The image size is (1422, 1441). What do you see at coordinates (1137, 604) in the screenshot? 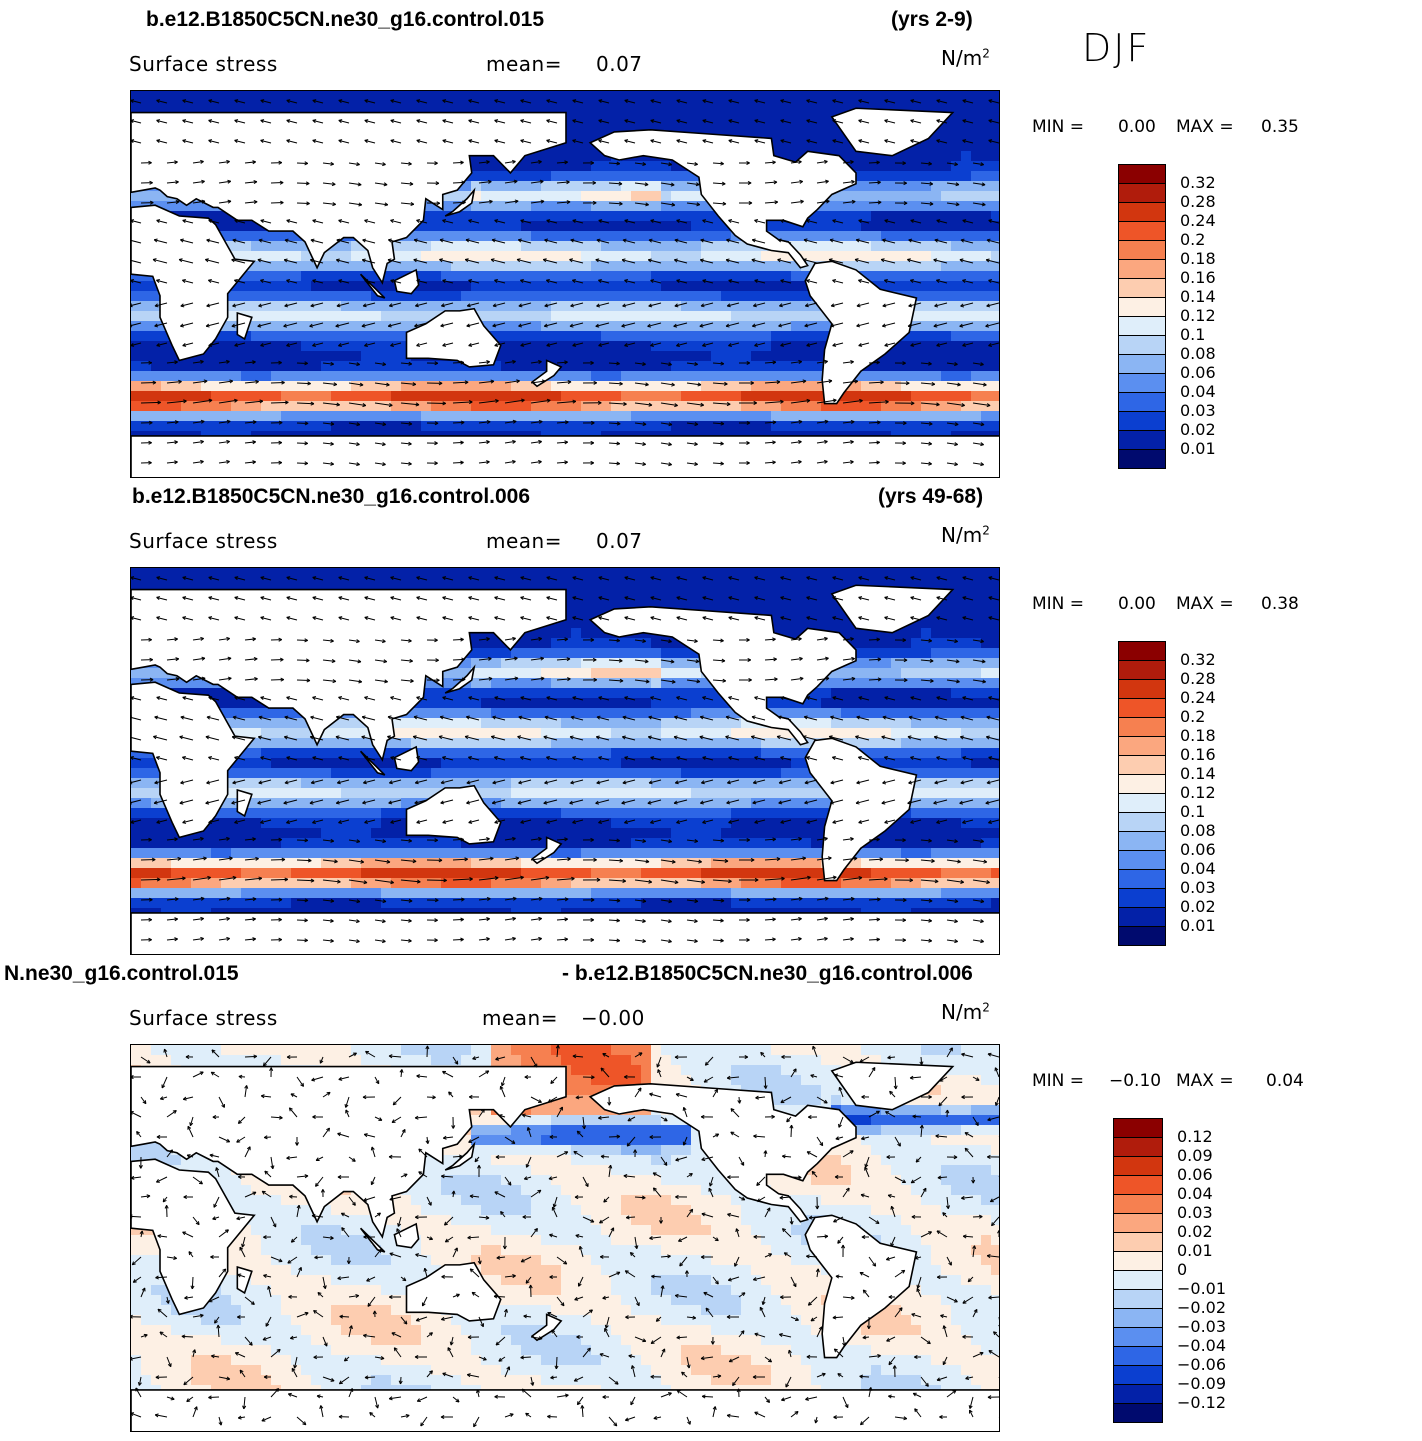
I see `panel2-min-value: 0.00` at bounding box center [1137, 604].